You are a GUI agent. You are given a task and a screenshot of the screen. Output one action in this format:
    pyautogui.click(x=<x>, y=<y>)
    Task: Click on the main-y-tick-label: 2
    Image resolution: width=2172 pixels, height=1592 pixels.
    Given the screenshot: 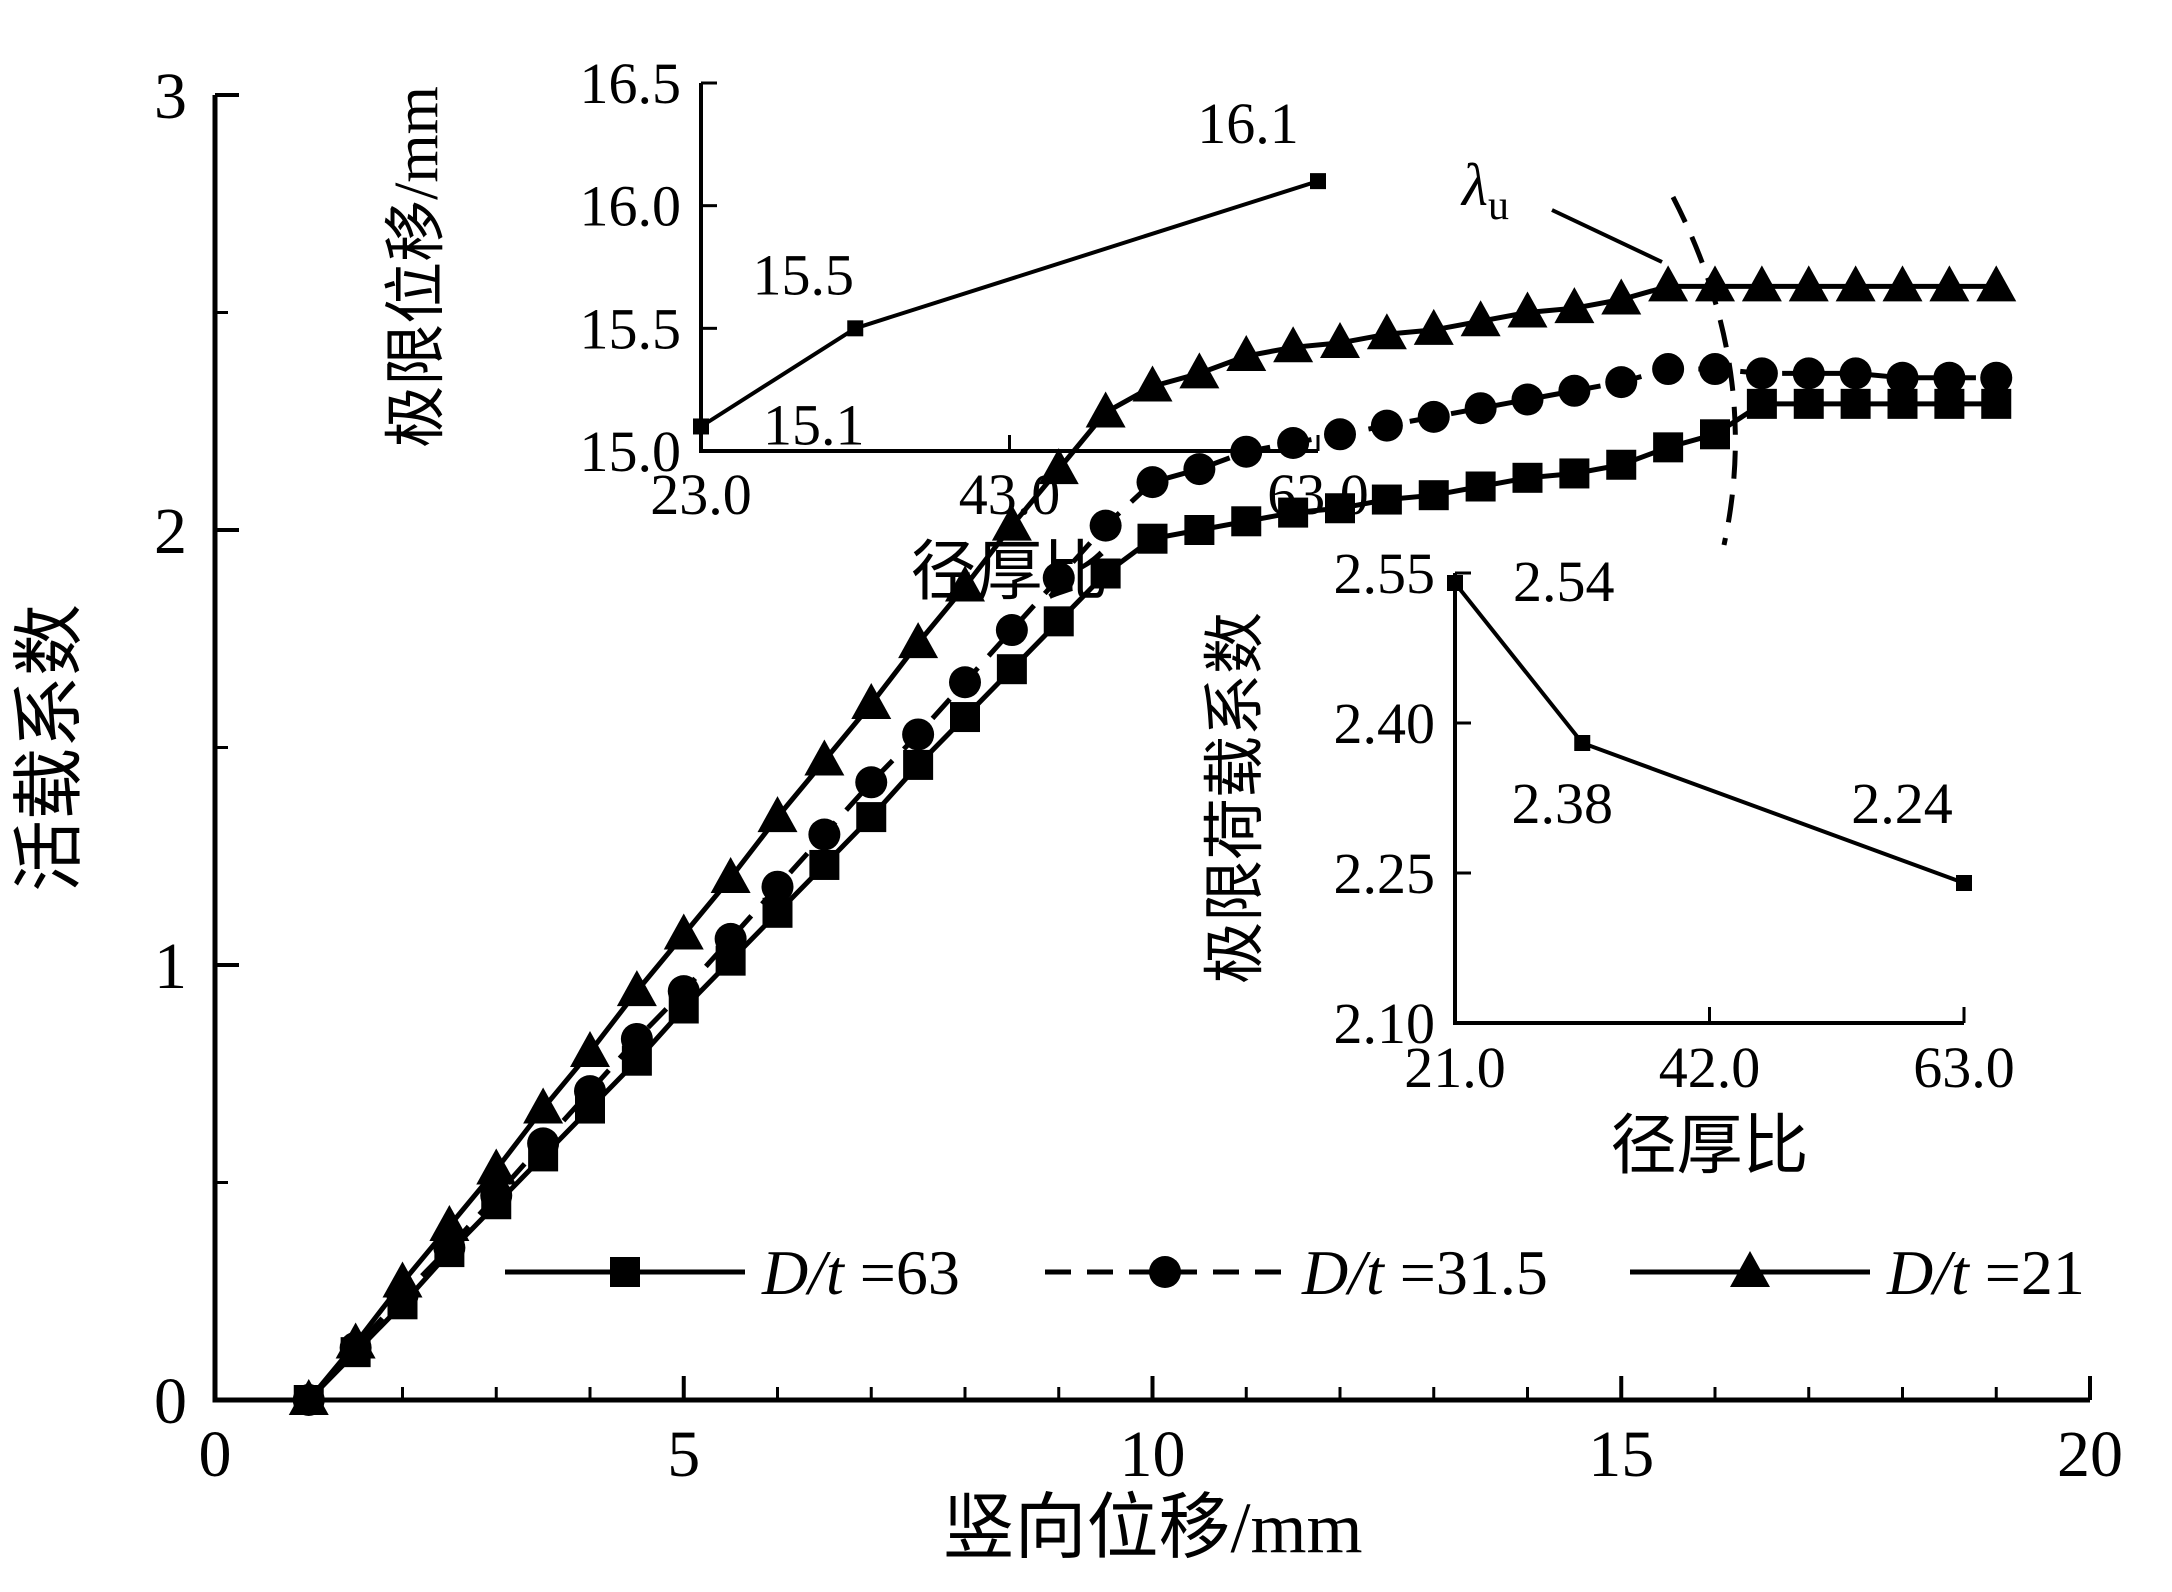 What is the action you would take?
    pyautogui.click(x=170, y=531)
    